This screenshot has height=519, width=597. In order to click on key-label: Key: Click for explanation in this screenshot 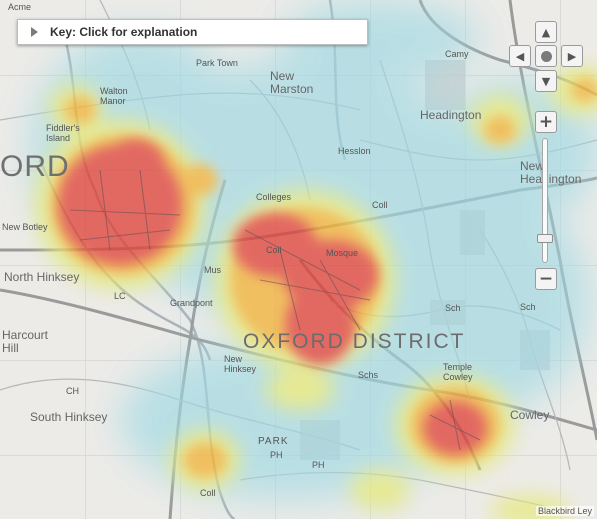, I will do `click(124, 32)`.